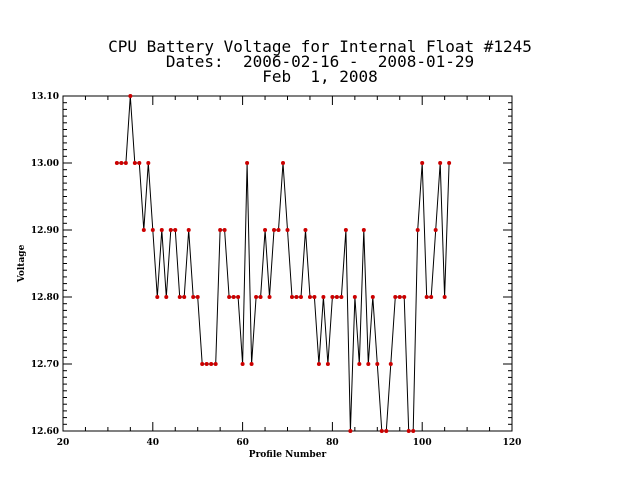  What do you see at coordinates (45, 432) in the screenshot?
I see `y-tick-label: 12.60` at bounding box center [45, 432].